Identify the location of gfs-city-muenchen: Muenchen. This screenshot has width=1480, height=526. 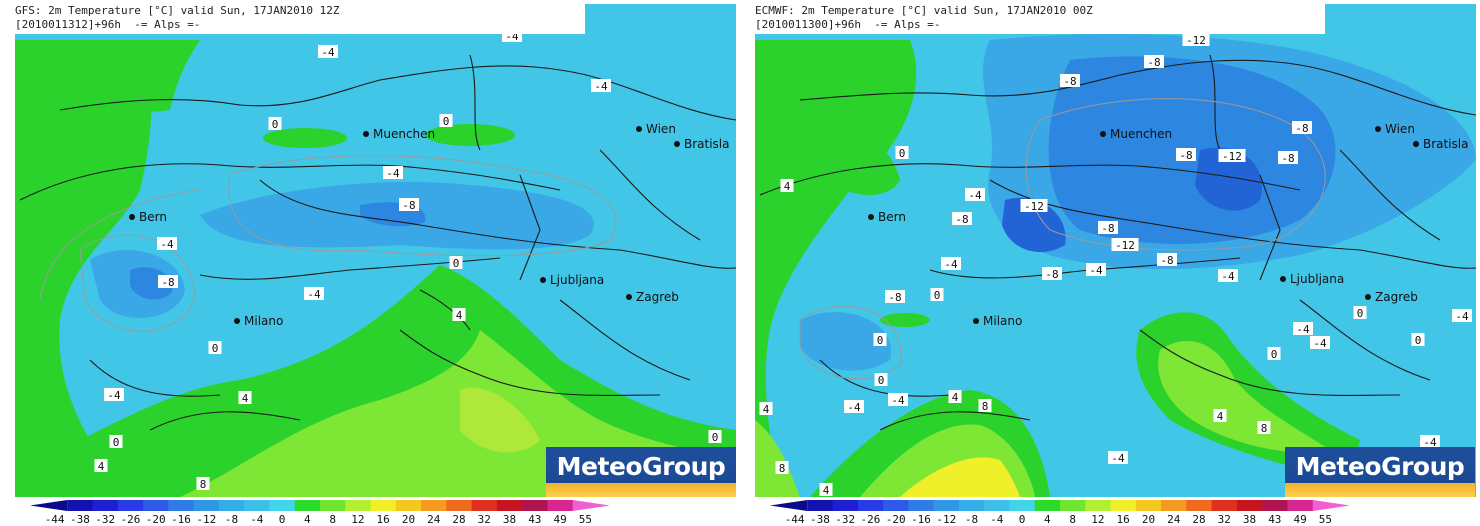
(404, 134).